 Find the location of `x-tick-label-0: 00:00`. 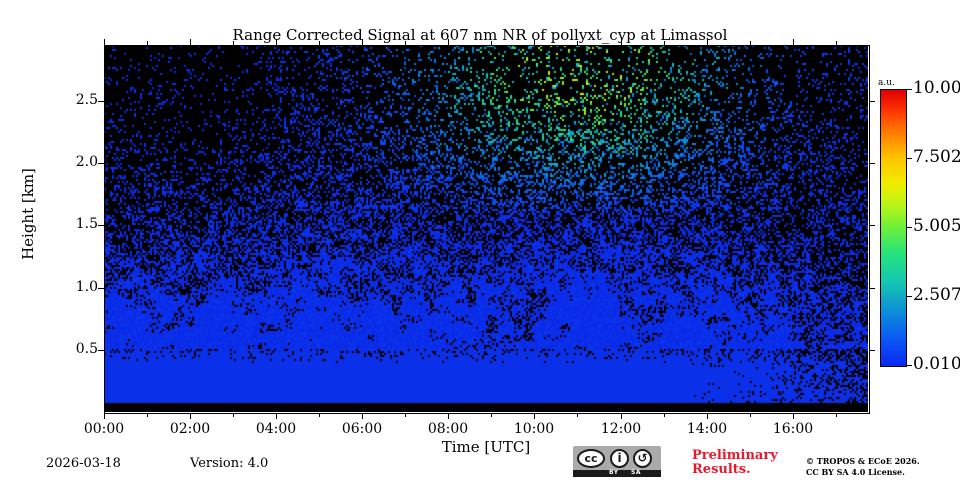

x-tick-label-0: 00:00 is located at coordinates (104, 429).